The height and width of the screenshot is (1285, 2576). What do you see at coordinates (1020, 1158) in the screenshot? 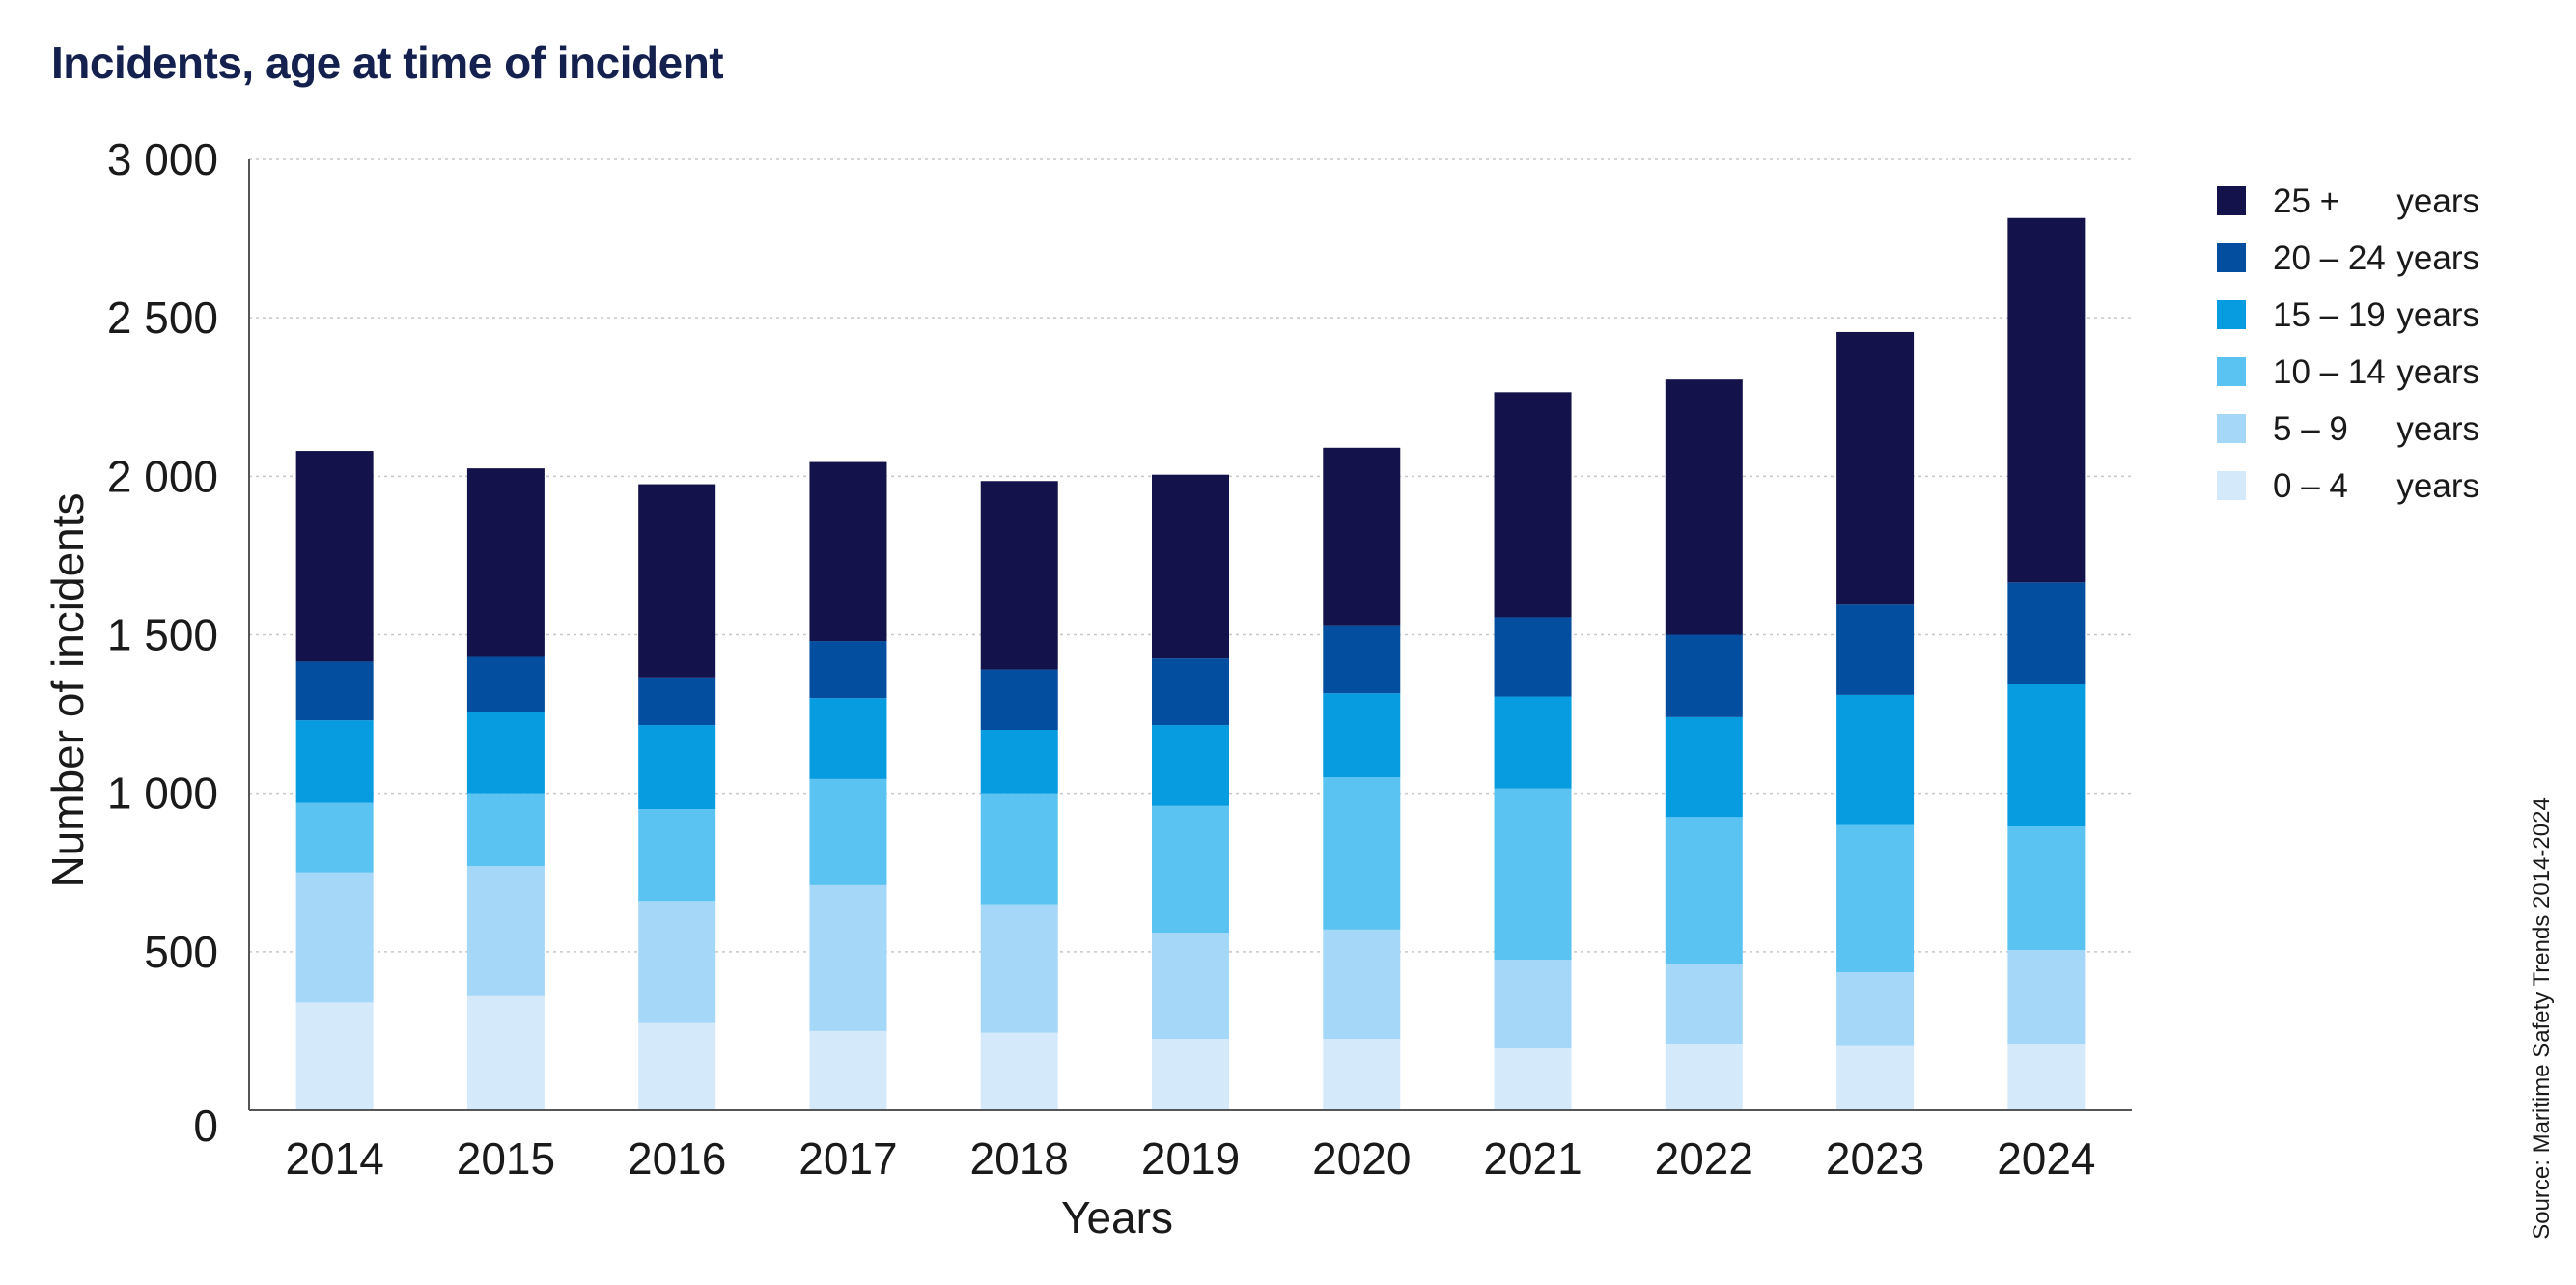
I see `x-tick-label-2018: 2018` at bounding box center [1020, 1158].